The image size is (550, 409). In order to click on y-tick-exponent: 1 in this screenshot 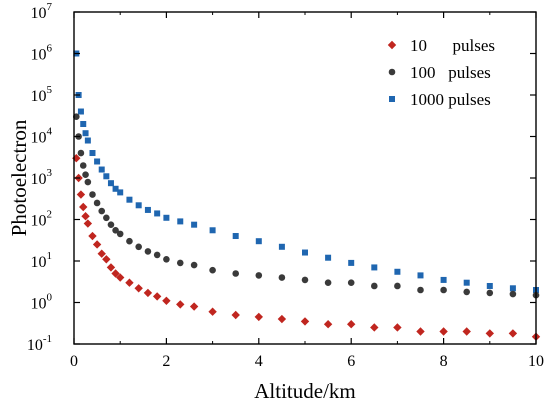, I will do `click(50, 256)`.